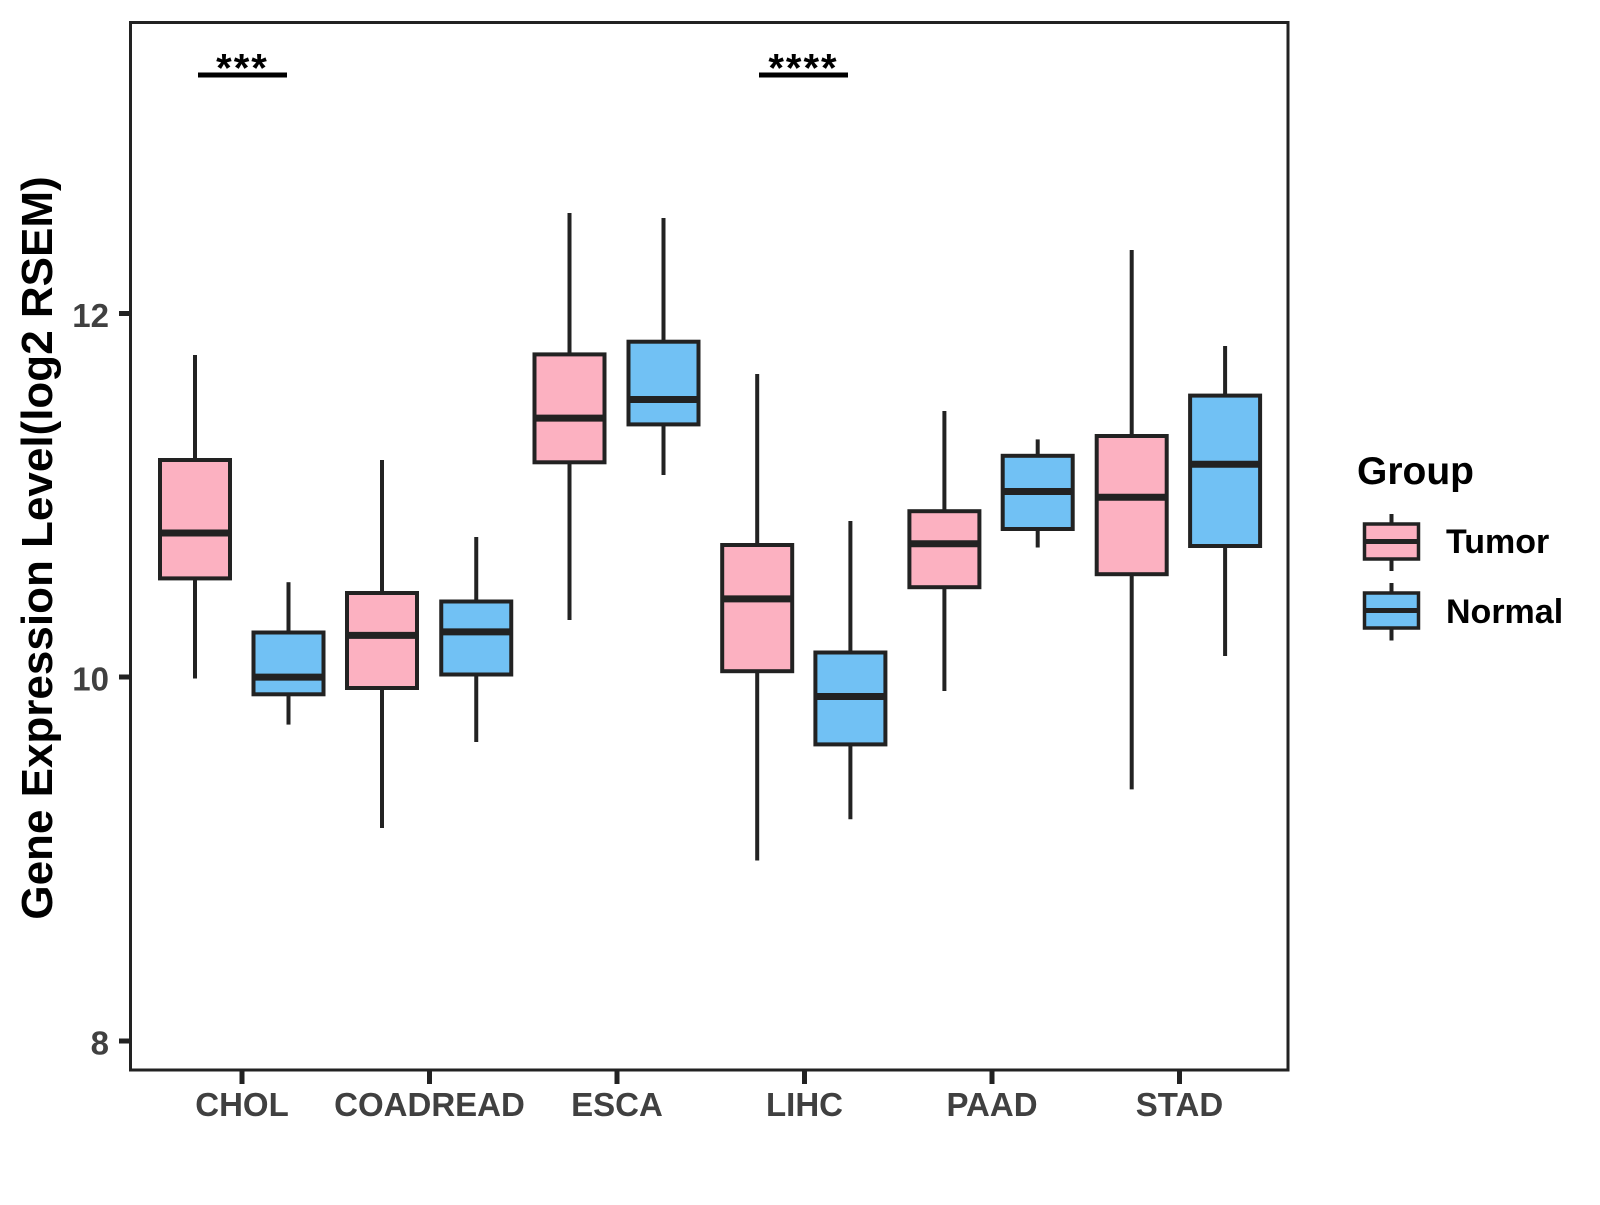 Image resolution: width=1600 pixels, height=1205 pixels. Describe the element at coordinates (1415, 471) in the screenshot. I see `svg-text: Group` at that location.